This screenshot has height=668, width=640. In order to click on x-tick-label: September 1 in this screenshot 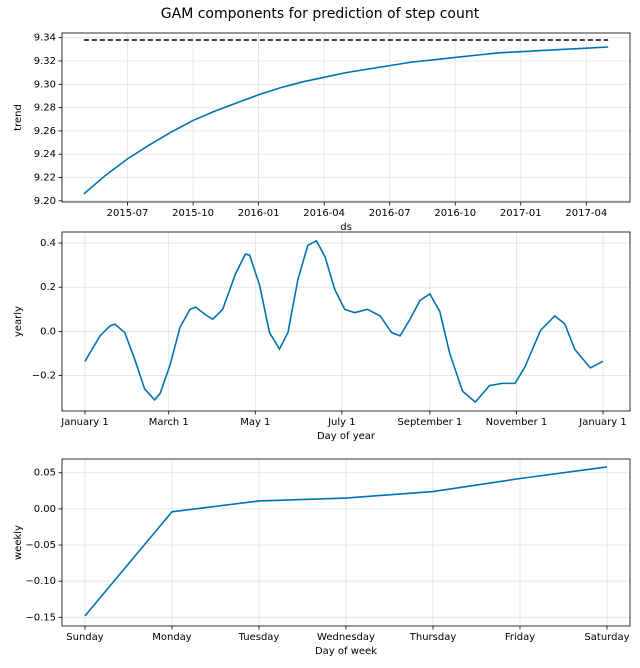, I will do `click(429, 422)`.